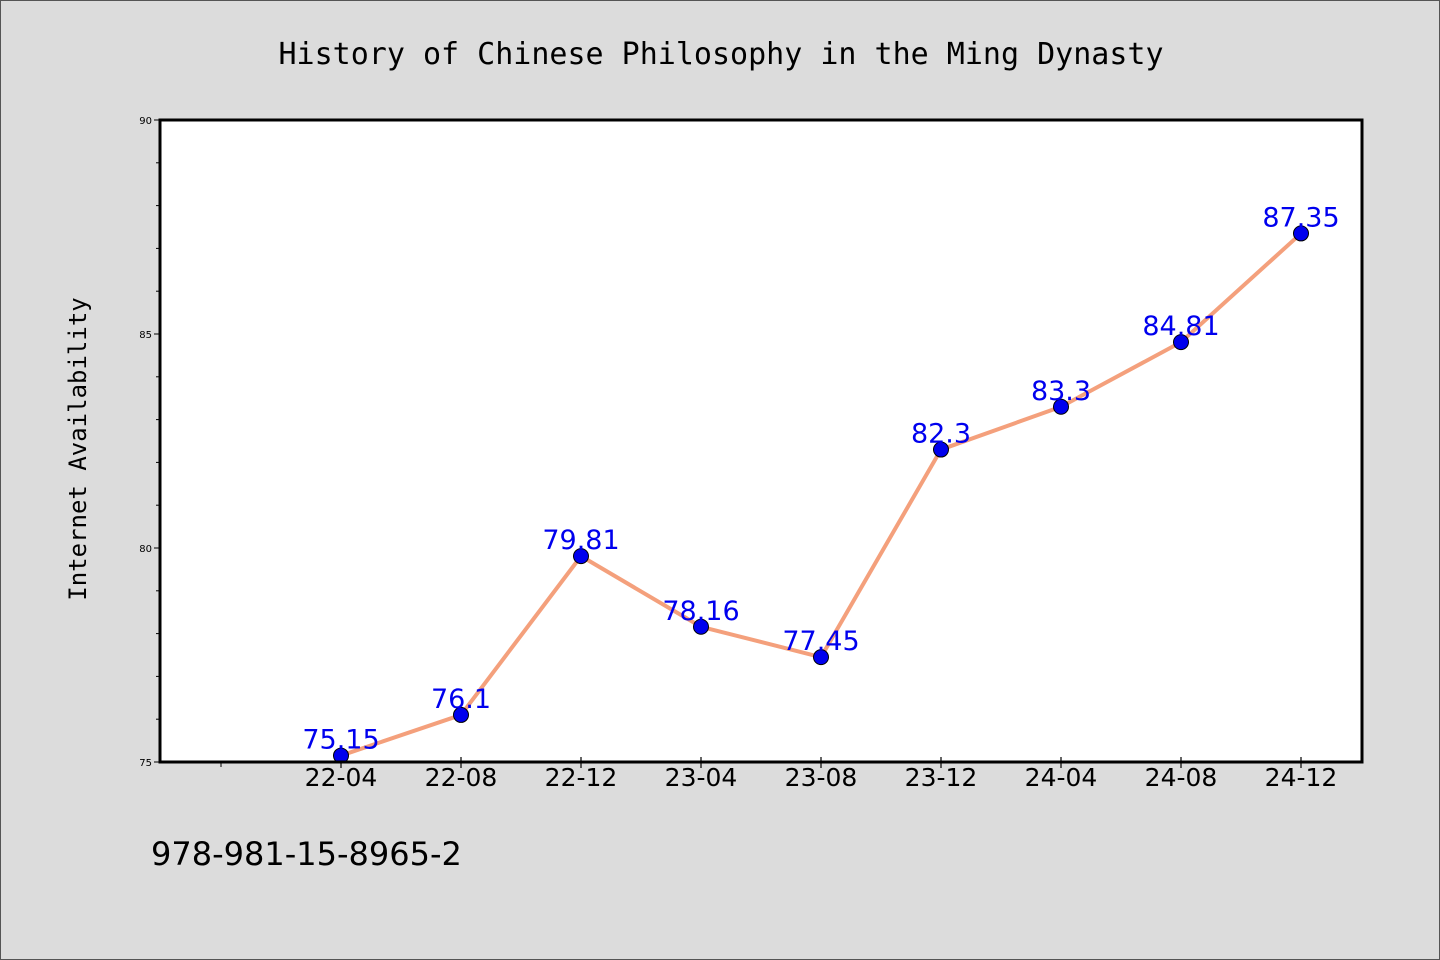 The width and height of the screenshot is (1440, 960). Describe the element at coordinates (145, 335) in the screenshot. I see `y-tick-label: 85` at that location.